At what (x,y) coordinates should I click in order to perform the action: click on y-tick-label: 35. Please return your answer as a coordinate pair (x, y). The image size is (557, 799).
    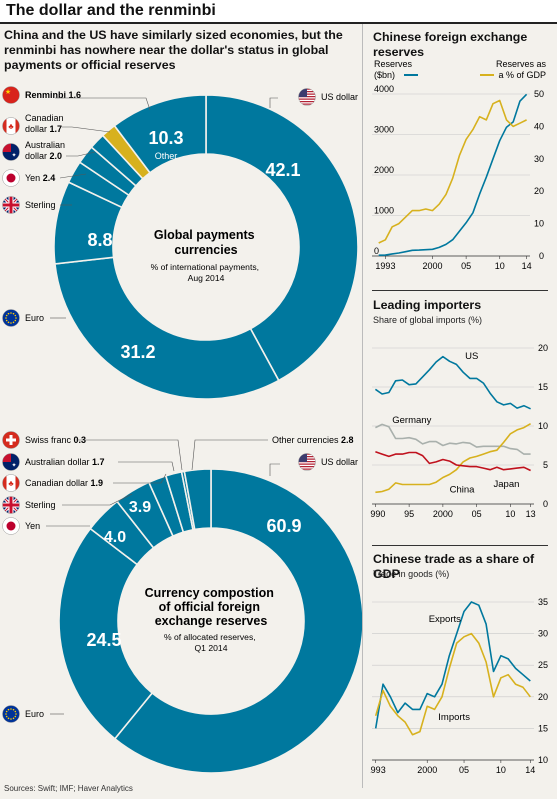
    Looking at the image, I should click on (543, 602).